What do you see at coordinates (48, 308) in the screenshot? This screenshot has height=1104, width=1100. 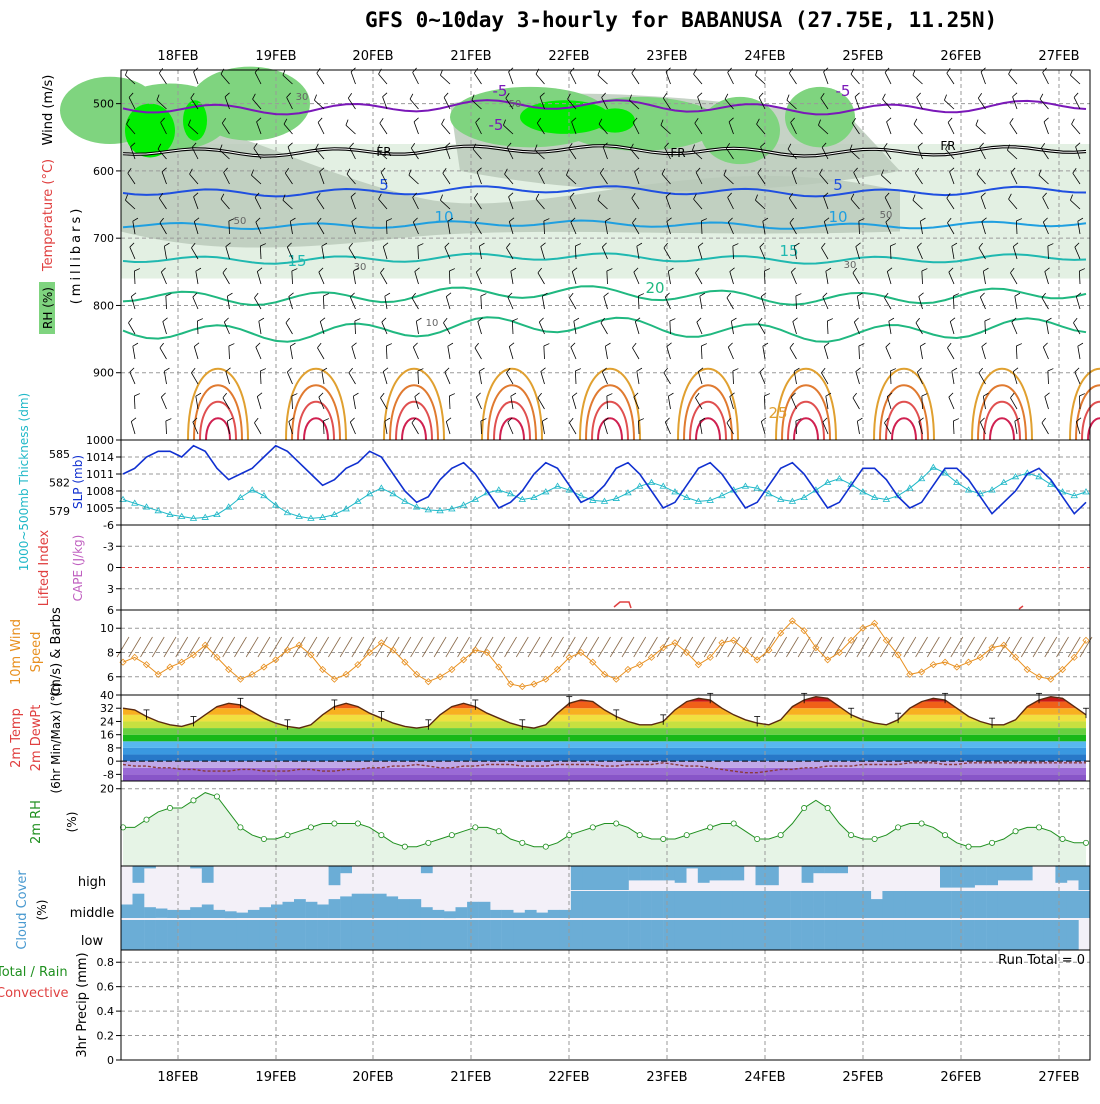 I see `ylabel-rh: RH (%)` at bounding box center [48, 308].